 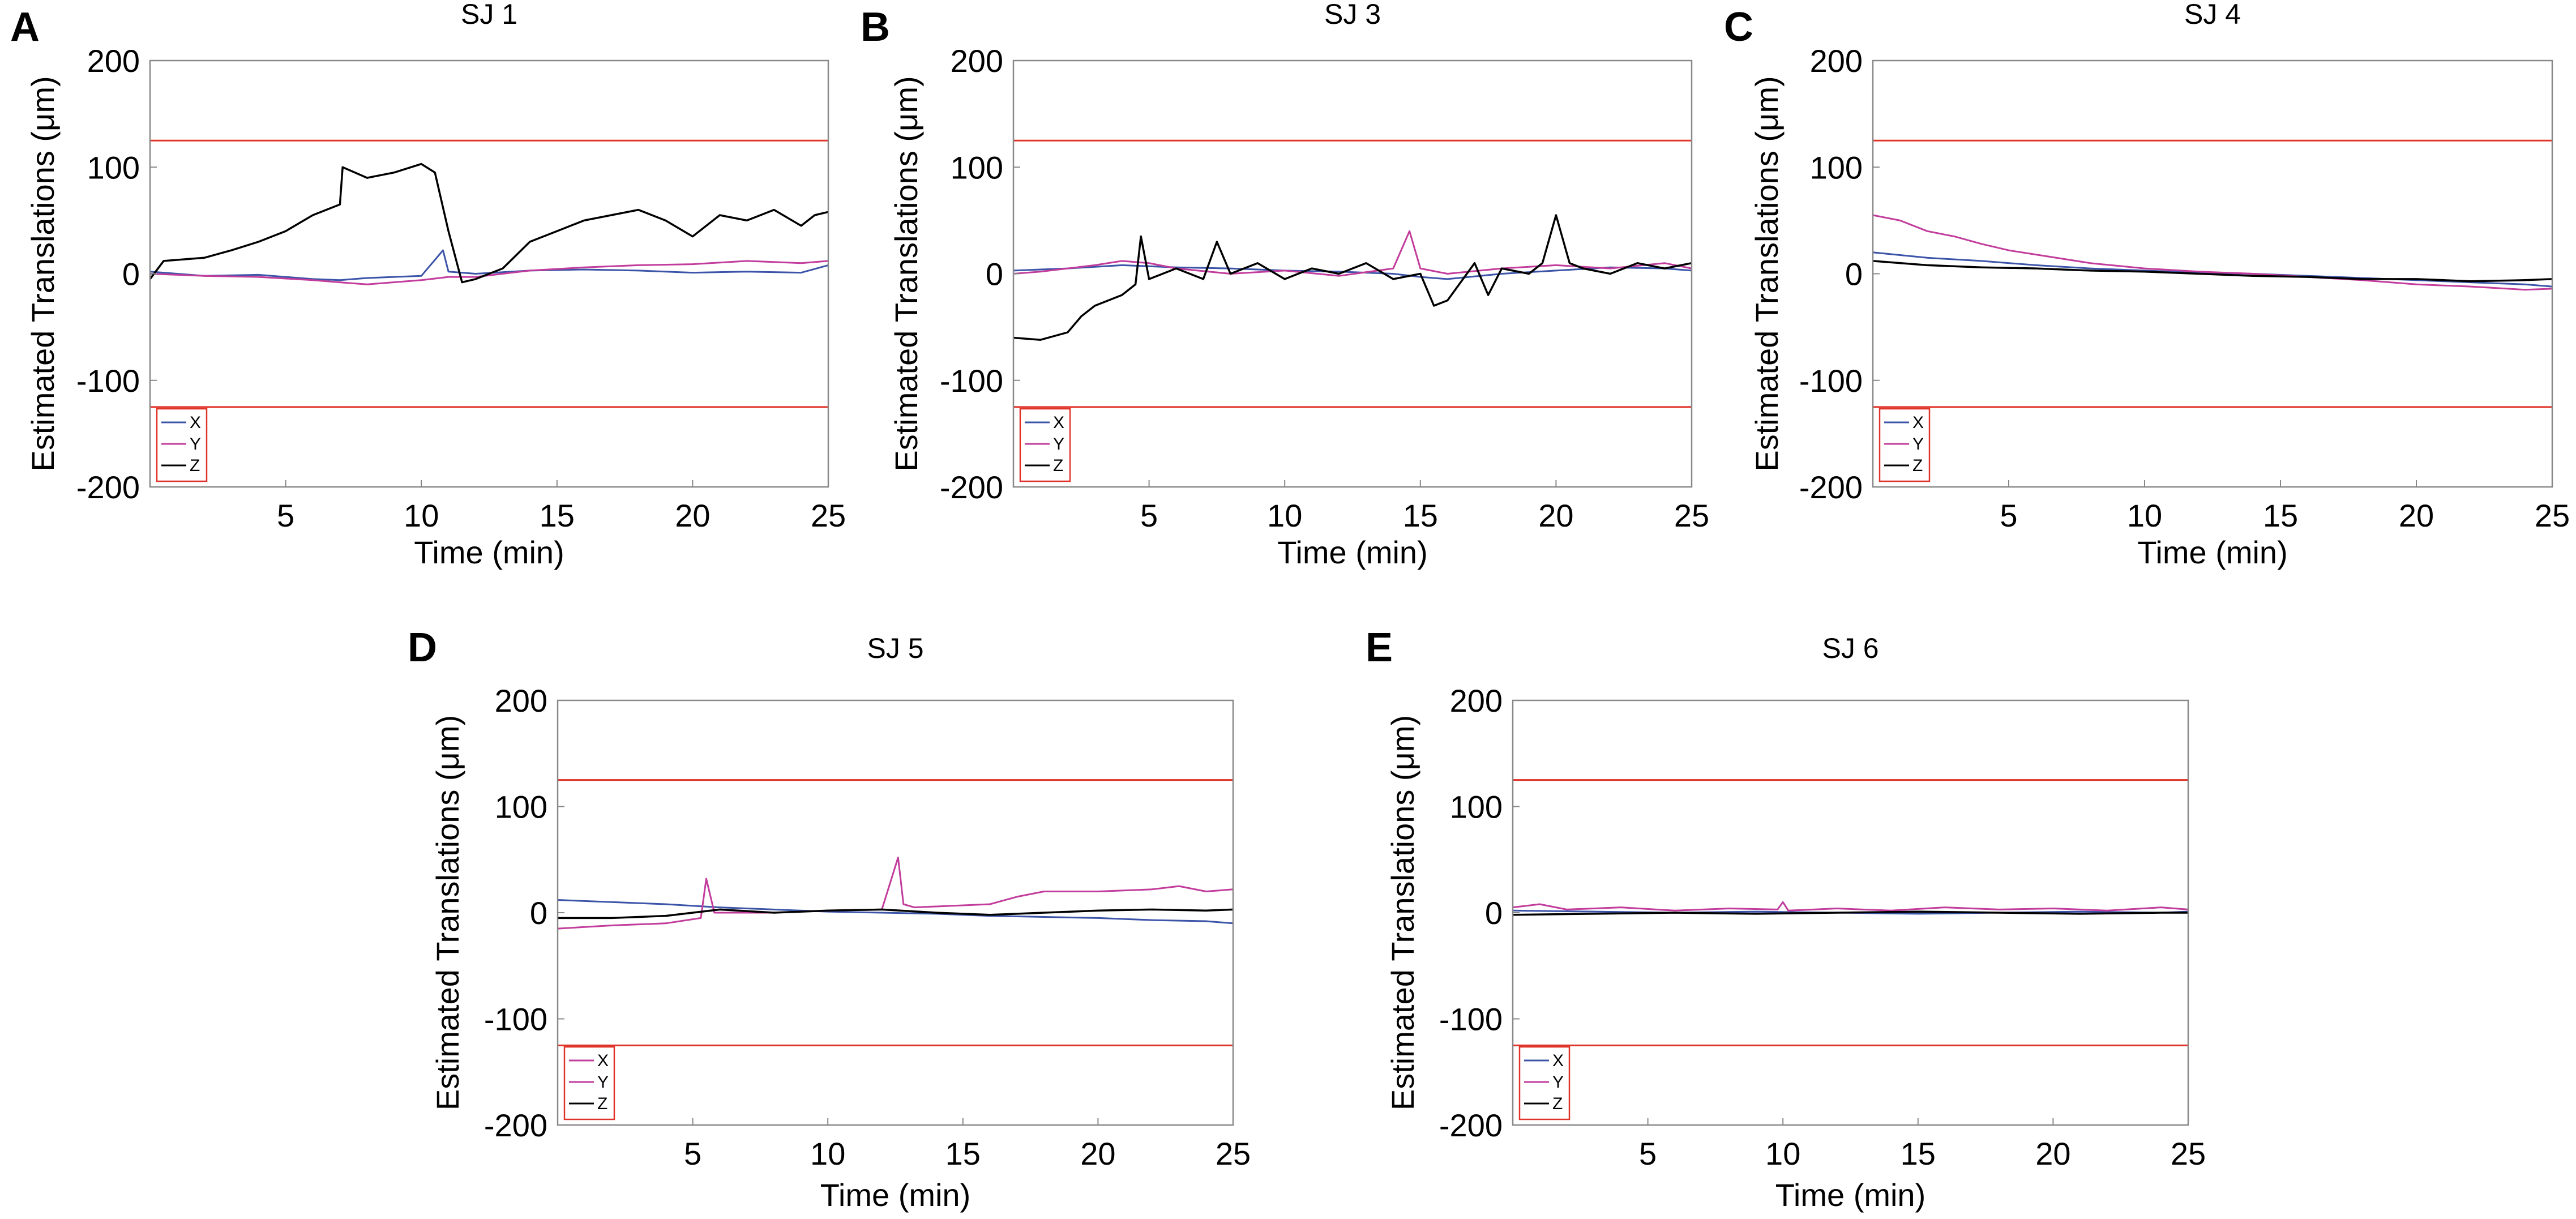 I want to click on panel-letter: E, so click(x=1379, y=647).